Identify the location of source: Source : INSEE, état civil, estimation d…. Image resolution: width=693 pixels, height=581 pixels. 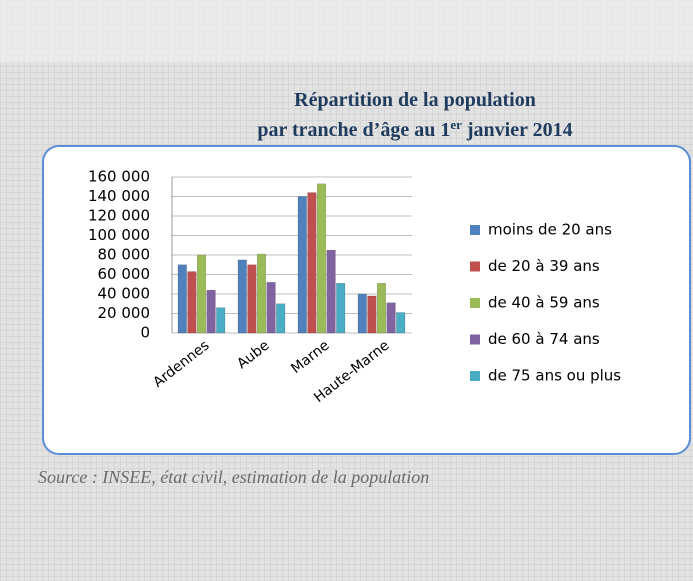
(233, 477).